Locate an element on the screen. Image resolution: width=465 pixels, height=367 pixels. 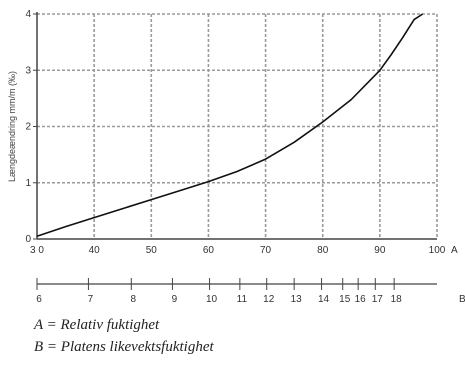
x-b-tick-label: 14 is located at coordinates (324, 299).